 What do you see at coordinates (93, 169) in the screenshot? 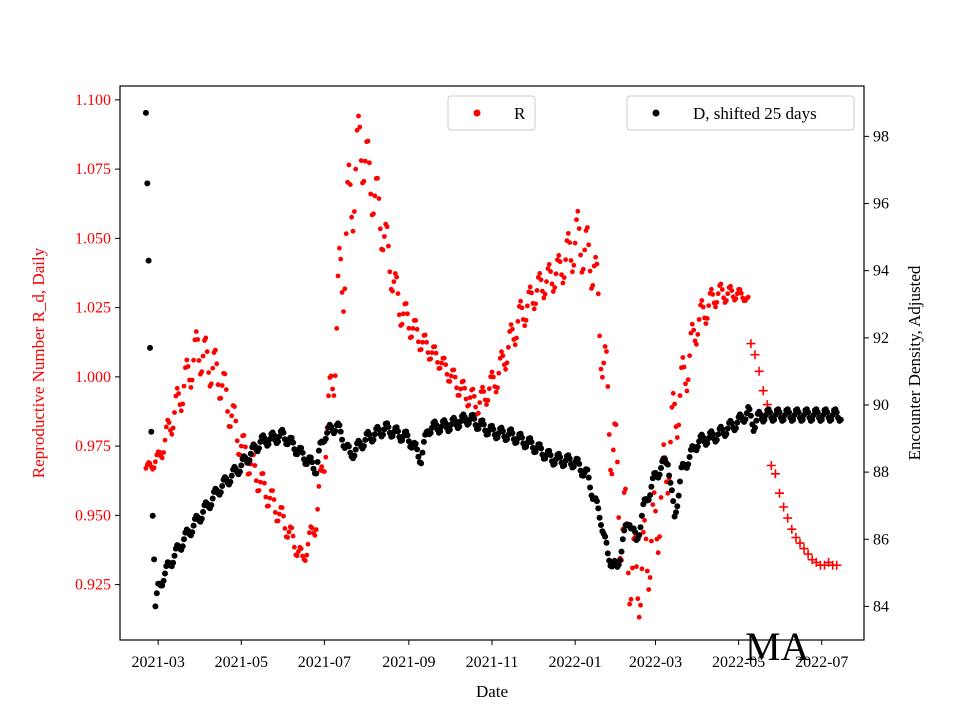
I see `y-left-tick-label: 1.075` at bounding box center [93, 169].